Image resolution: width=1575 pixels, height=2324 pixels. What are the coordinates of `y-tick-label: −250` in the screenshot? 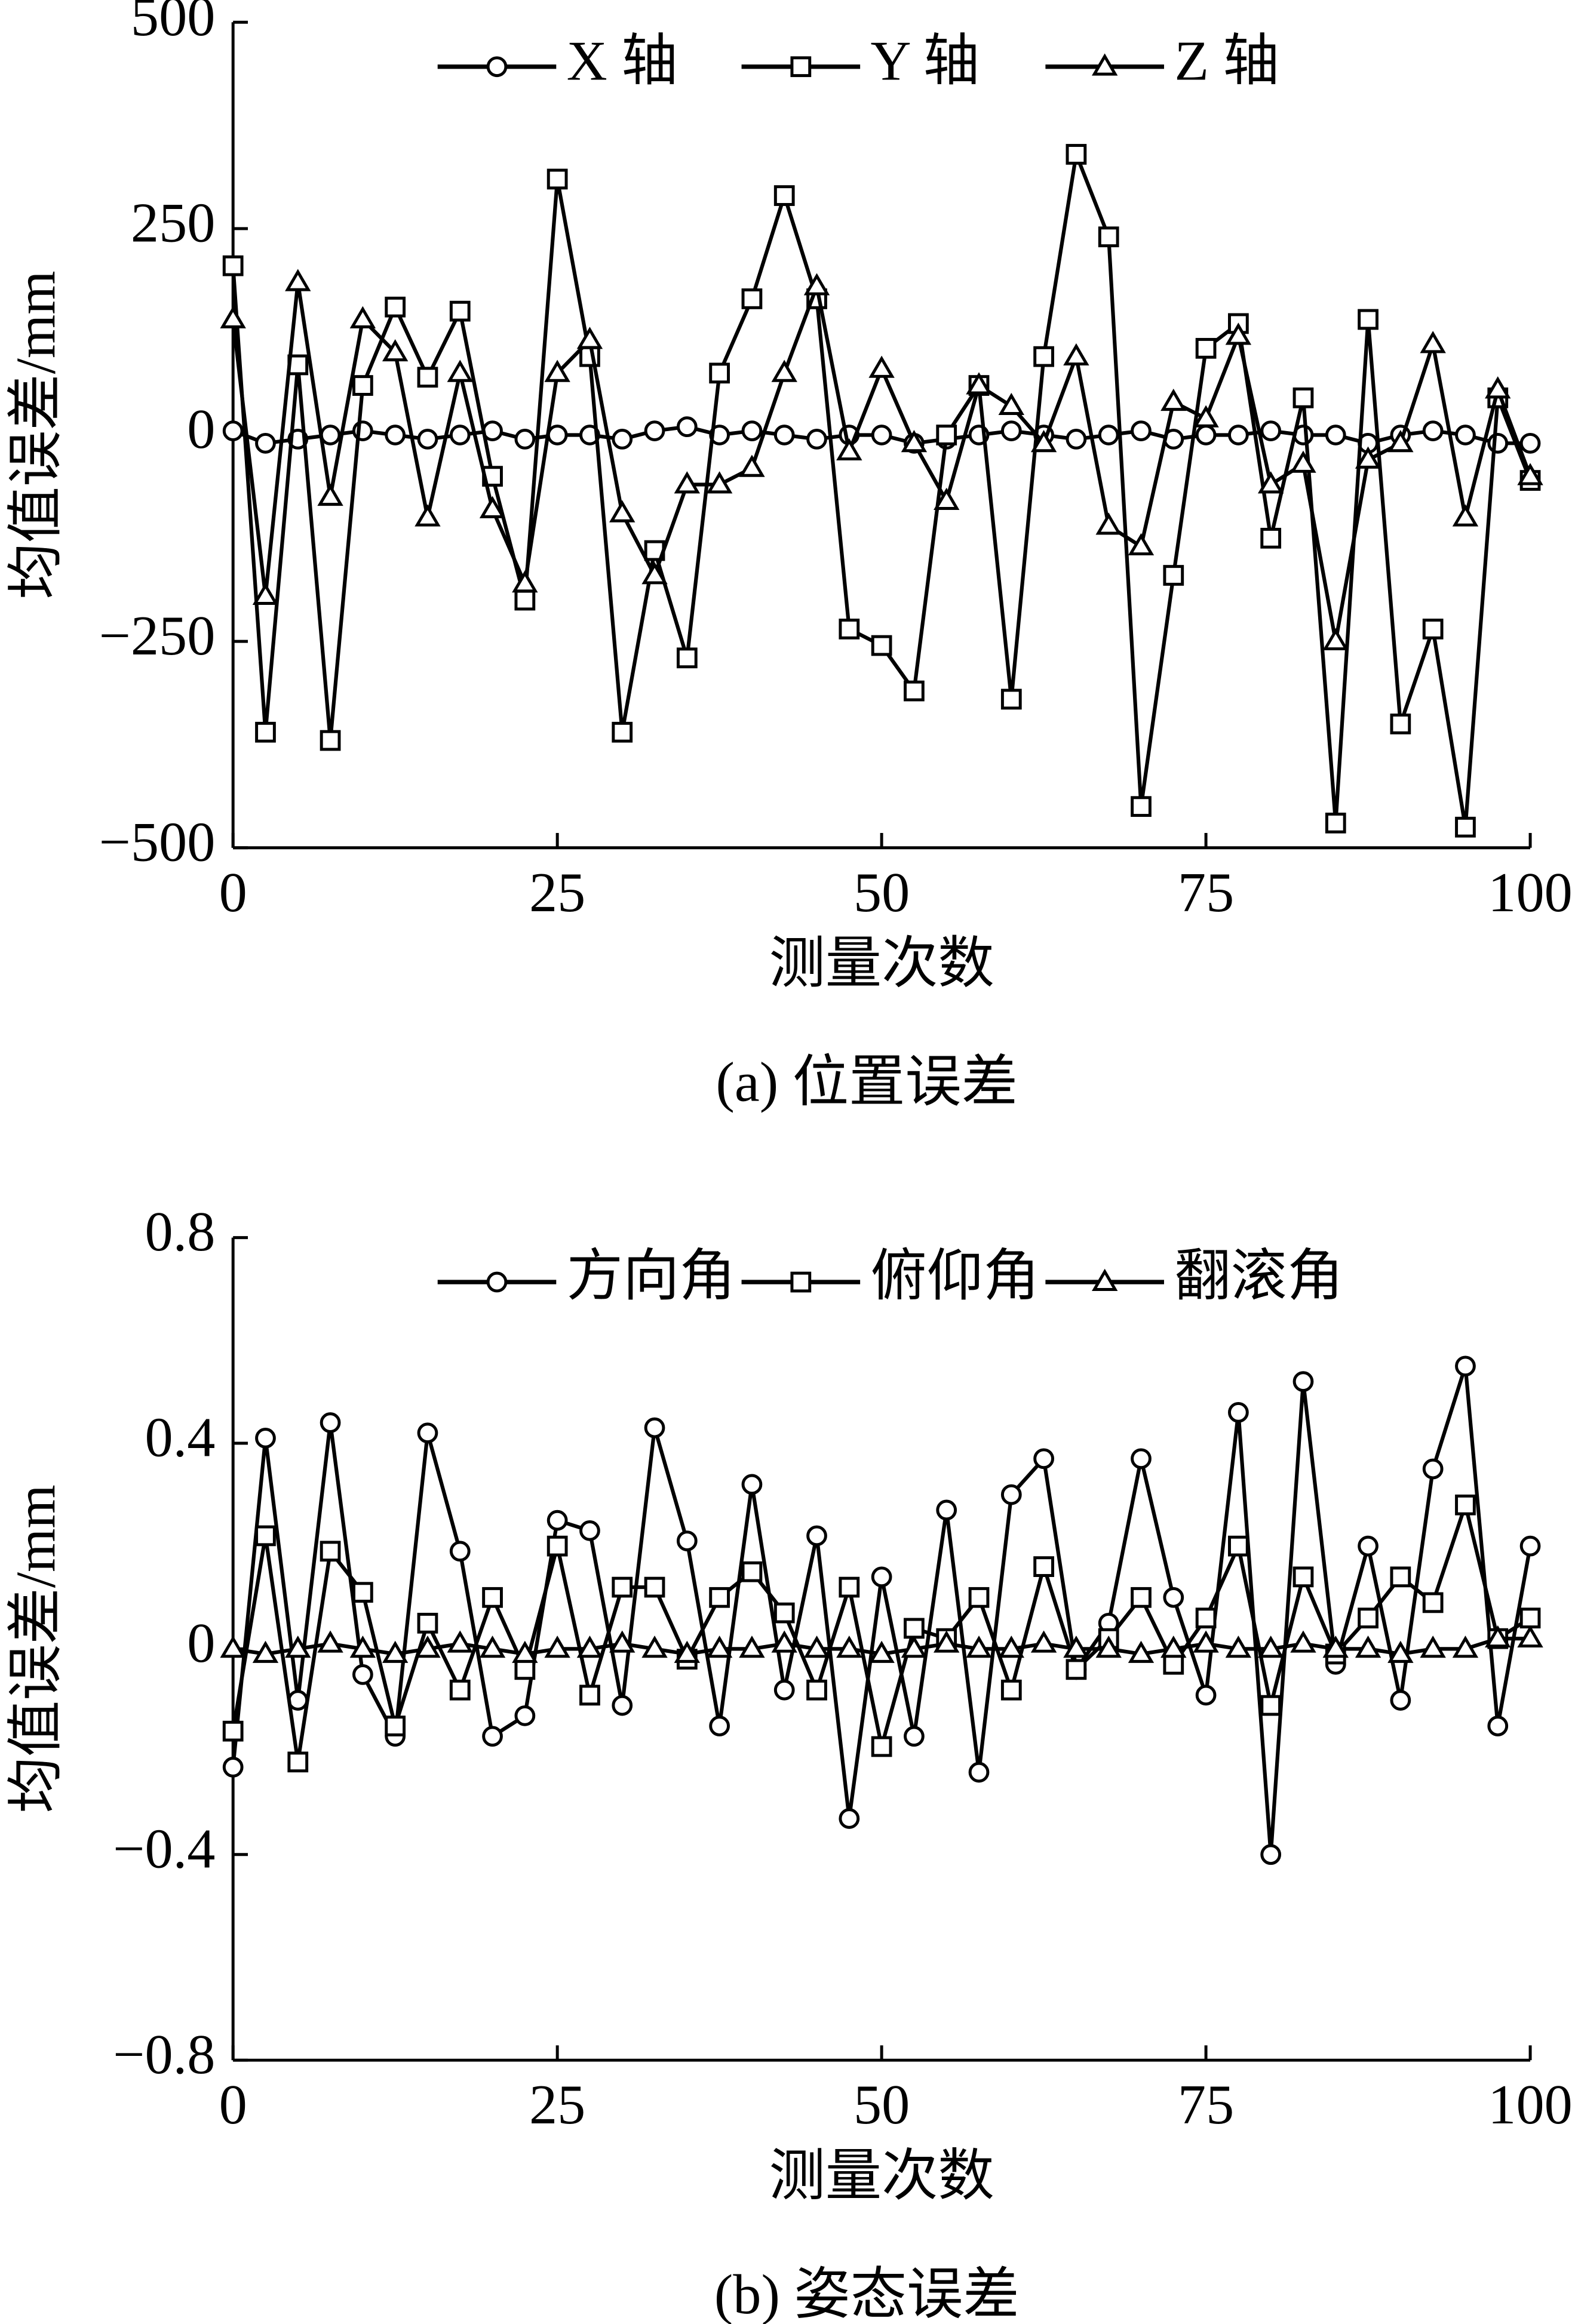 It's located at (157, 636).